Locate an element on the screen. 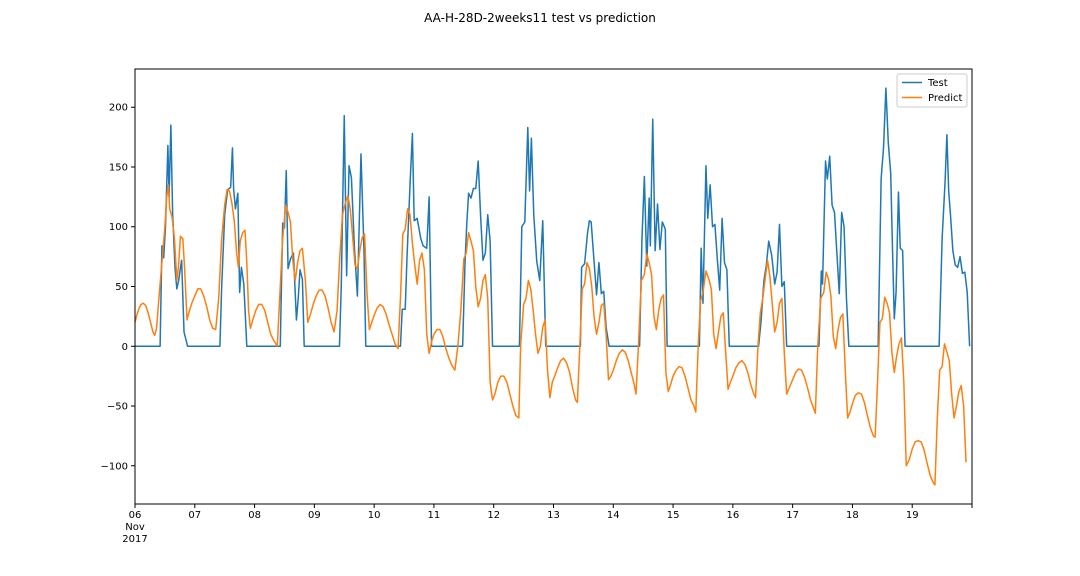 This screenshot has width=1080, height=576. y-axis: −100 −50 0 50 100 150 200 is located at coordinates (118, 287).